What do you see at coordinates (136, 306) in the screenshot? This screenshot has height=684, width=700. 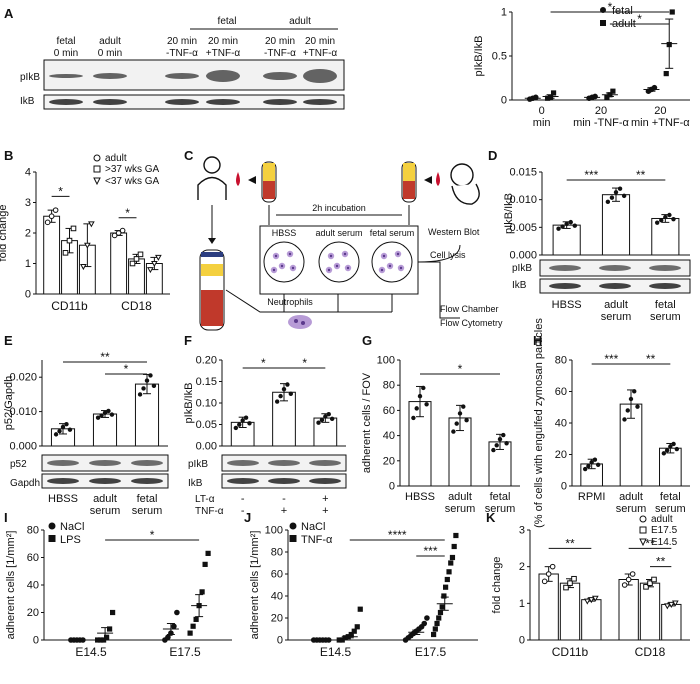 I see `chart-b-xlabel-1: CD18` at bounding box center [136, 306].